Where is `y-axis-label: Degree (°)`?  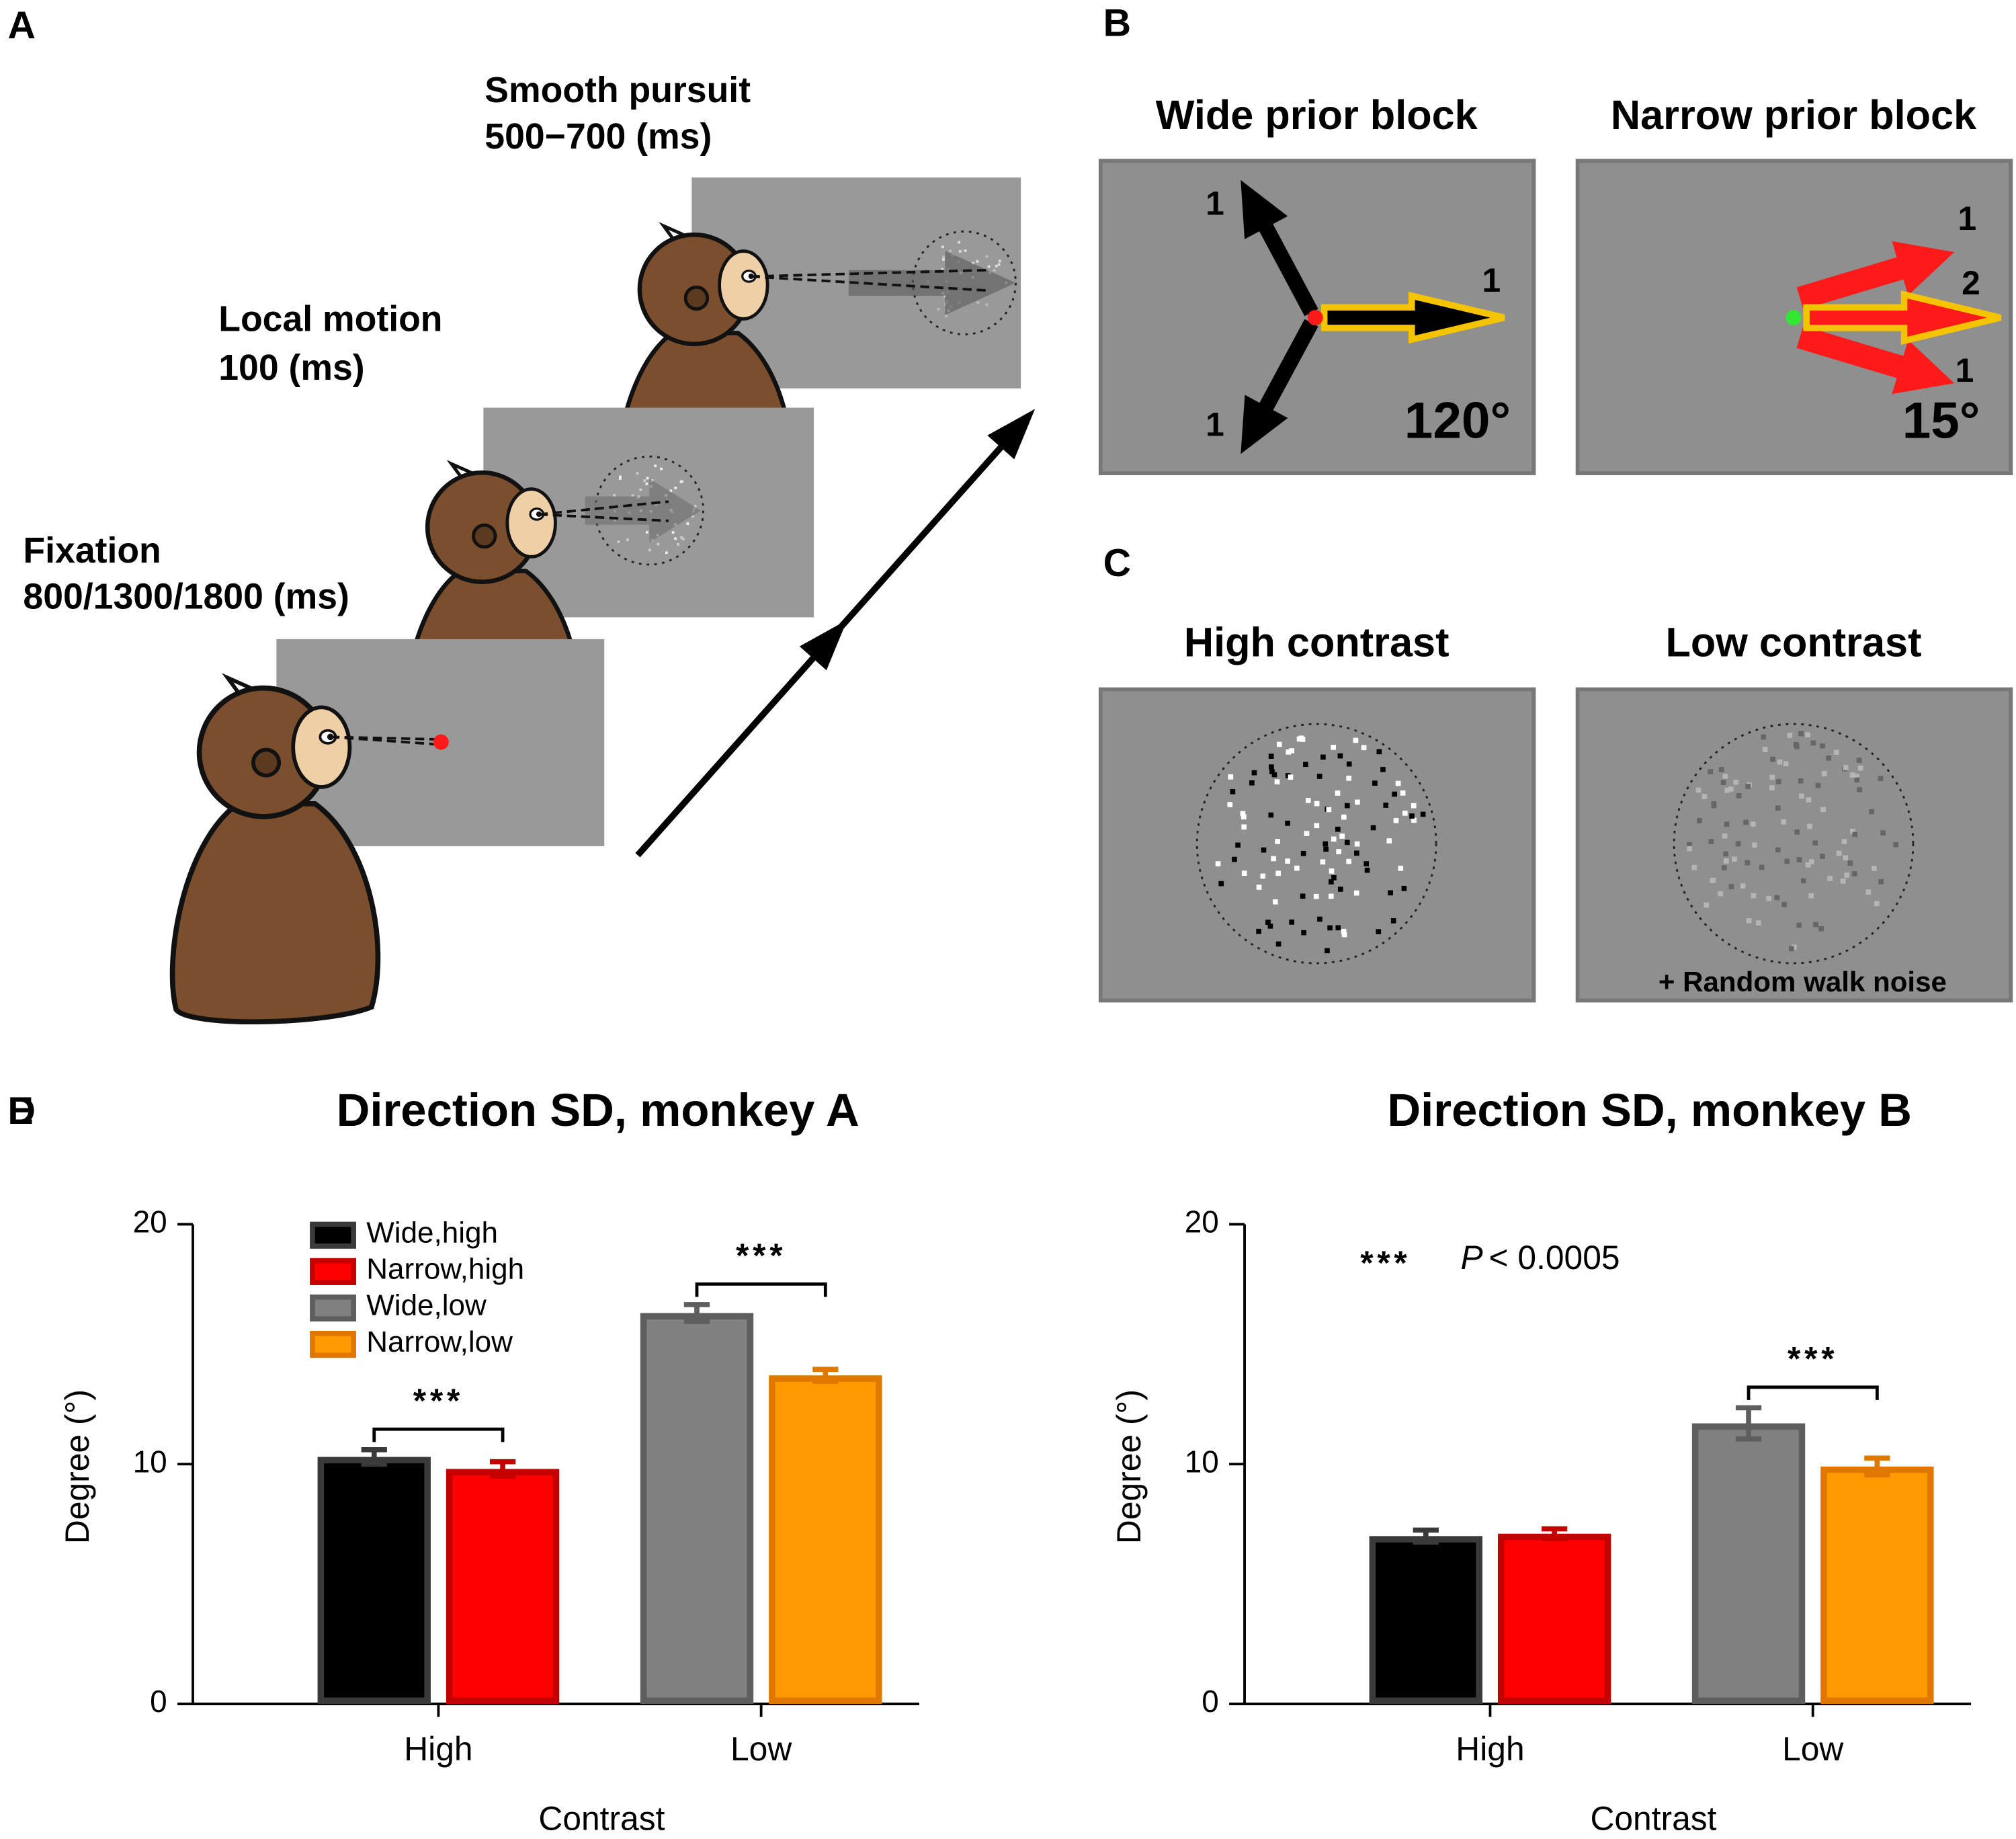 y-axis-label: Degree (°) is located at coordinates (77, 1466).